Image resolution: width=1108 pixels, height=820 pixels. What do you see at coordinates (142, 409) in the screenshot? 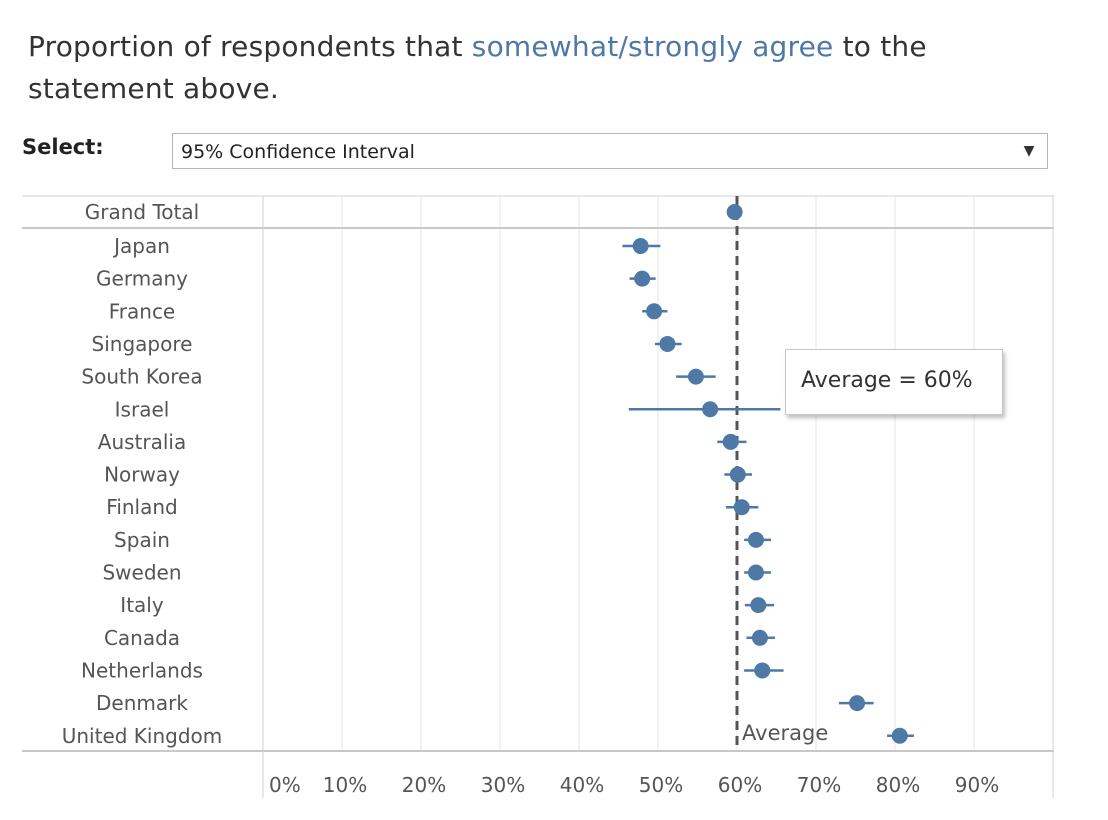
I see `row-label: Israel` at bounding box center [142, 409].